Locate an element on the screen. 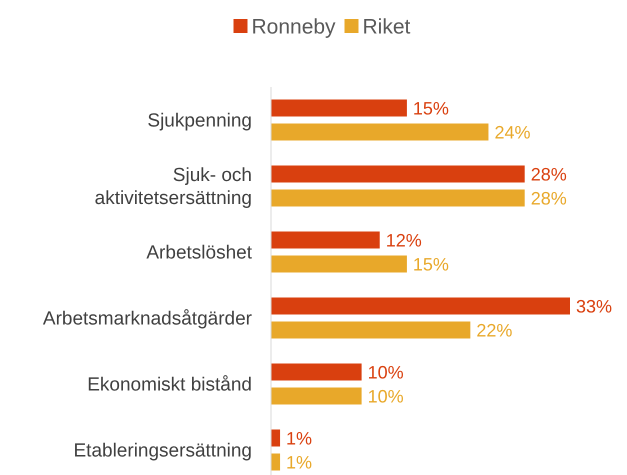  y-tick-label: Etableringsersättning is located at coordinates (163, 451).